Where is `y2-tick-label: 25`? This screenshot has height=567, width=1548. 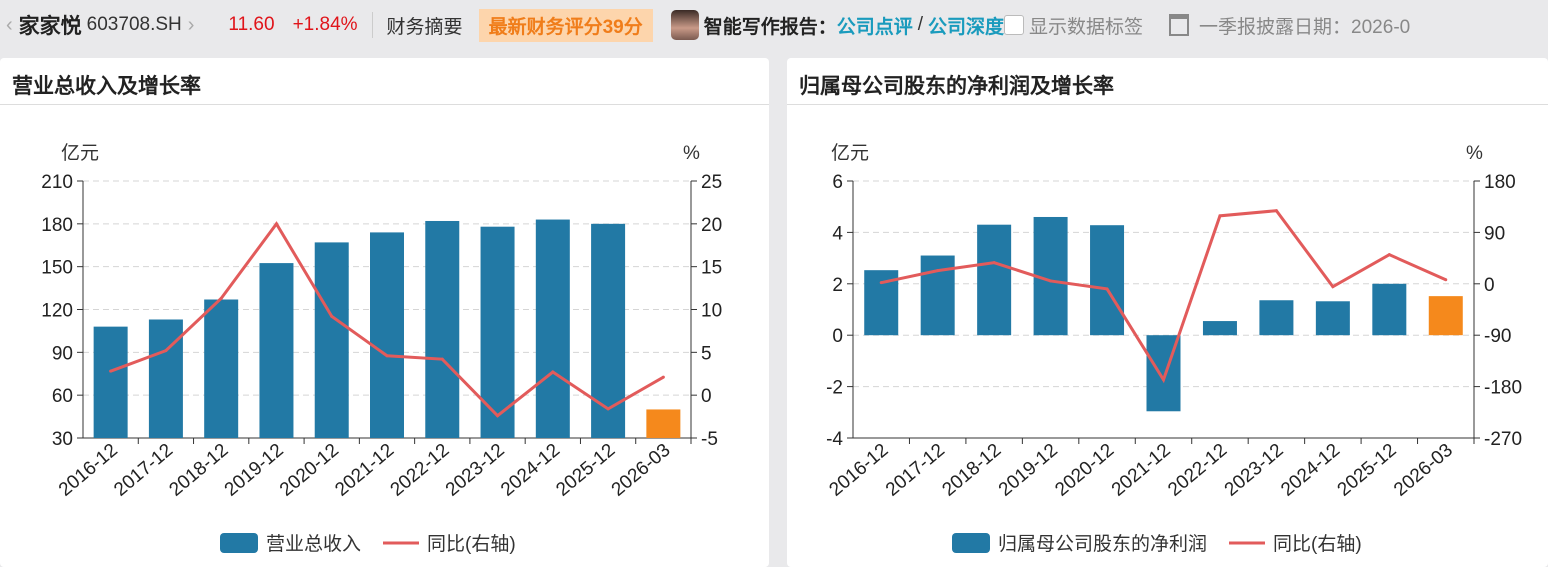 y2-tick-label: 25 is located at coordinates (711, 182).